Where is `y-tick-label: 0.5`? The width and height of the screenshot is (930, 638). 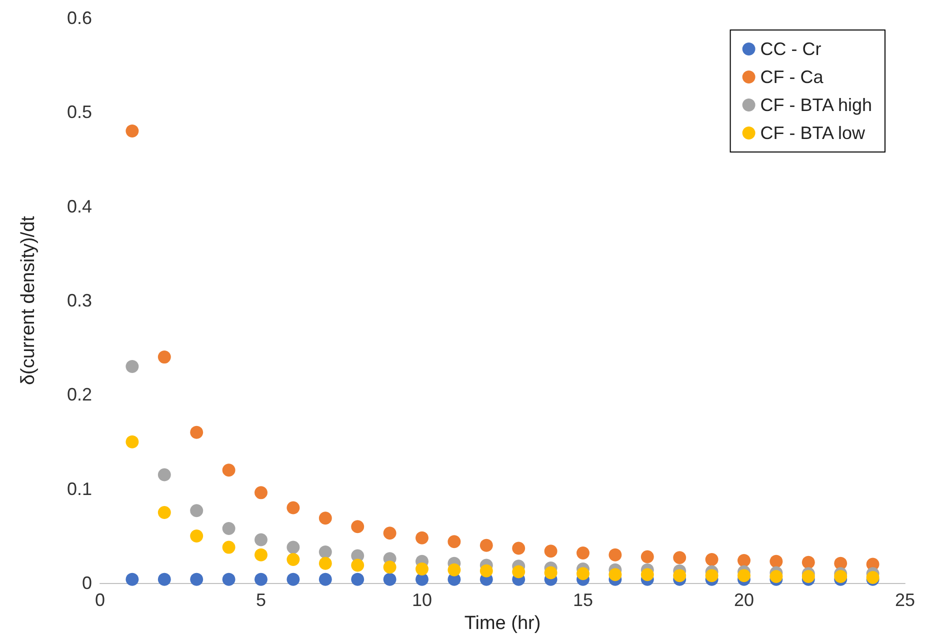
y-tick-label: 0.5 is located at coordinates (79, 112).